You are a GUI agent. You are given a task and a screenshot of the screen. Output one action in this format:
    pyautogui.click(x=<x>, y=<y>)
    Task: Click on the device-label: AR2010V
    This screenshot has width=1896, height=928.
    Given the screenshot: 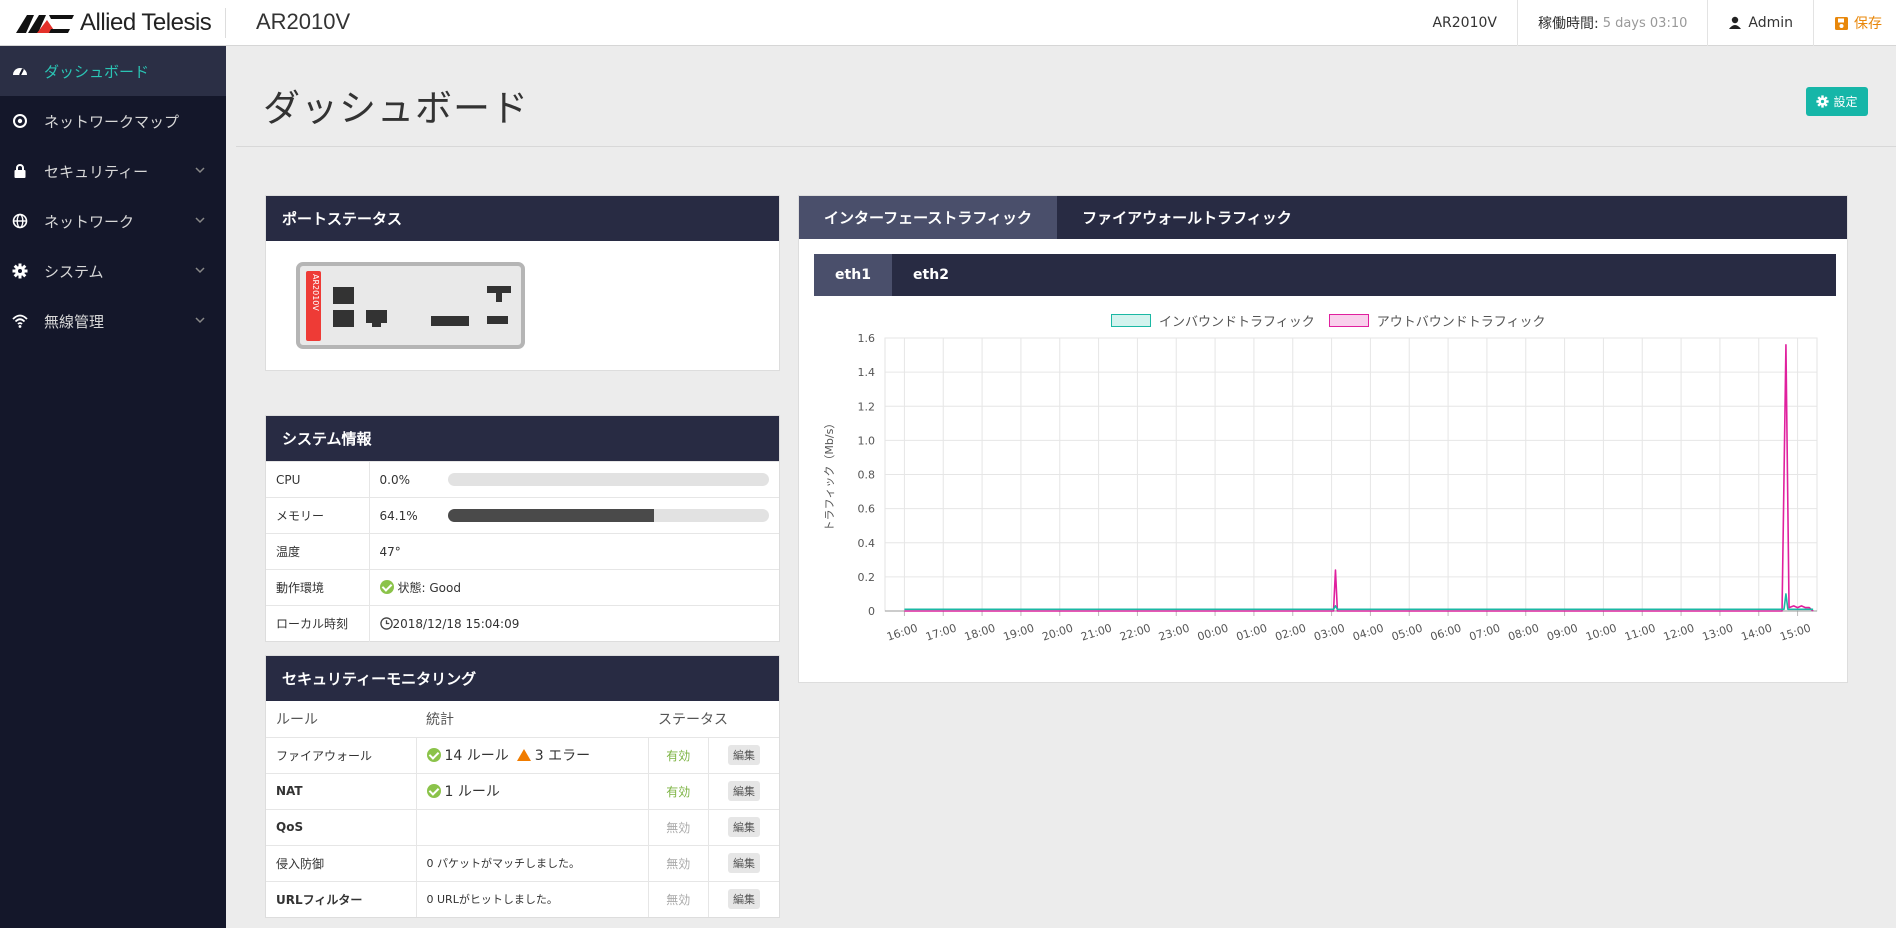 What is the action you would take?
    pyautogui.click(x=315, y=292)
    